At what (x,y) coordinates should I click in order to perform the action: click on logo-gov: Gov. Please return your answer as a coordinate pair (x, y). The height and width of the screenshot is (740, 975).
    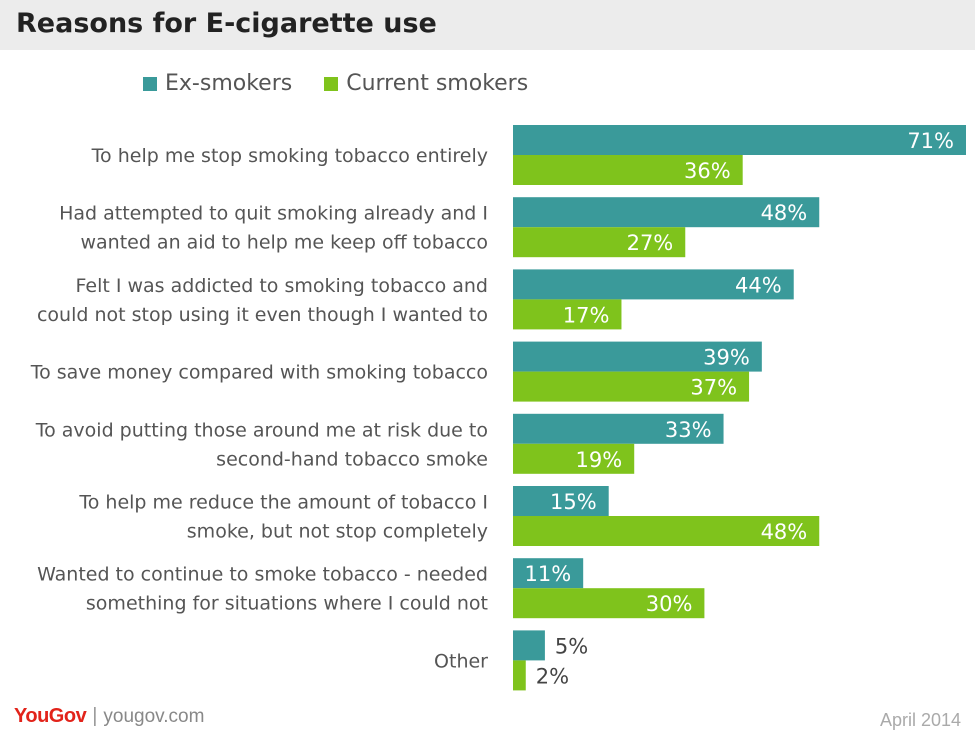
    Looking at the image, I should click on (67, 716).